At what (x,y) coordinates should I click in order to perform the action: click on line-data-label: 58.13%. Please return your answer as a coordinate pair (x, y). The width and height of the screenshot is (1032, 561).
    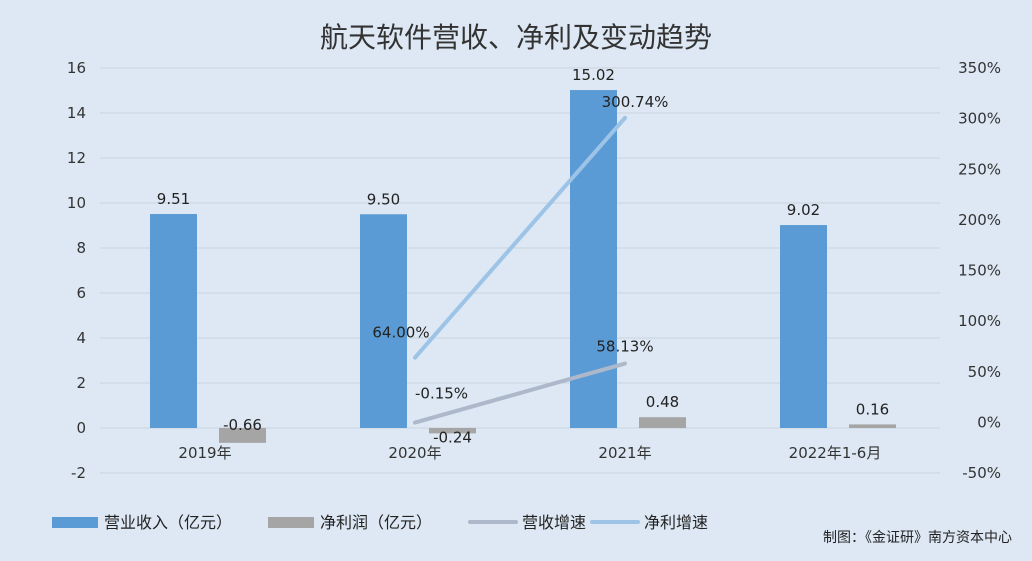
    Looking at the image, I should click on (624, 347).